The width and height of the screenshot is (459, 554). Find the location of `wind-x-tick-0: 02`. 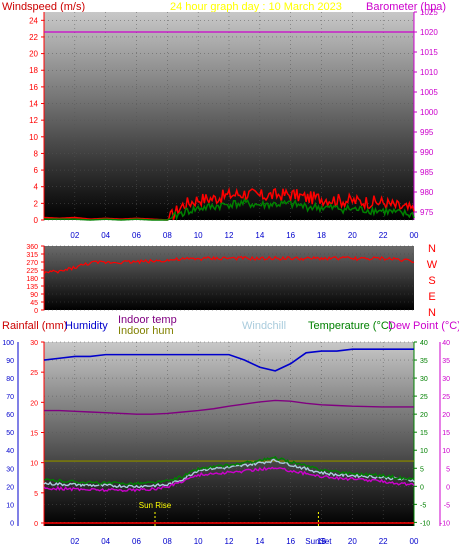

wind-x-tick-0: 02 is located at coordinates (74, 235).